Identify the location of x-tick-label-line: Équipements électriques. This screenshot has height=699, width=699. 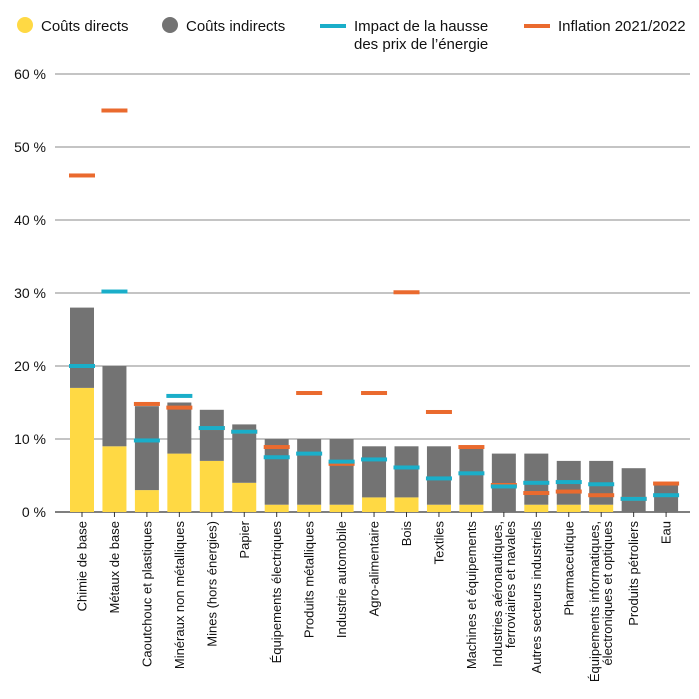
(276, 592).